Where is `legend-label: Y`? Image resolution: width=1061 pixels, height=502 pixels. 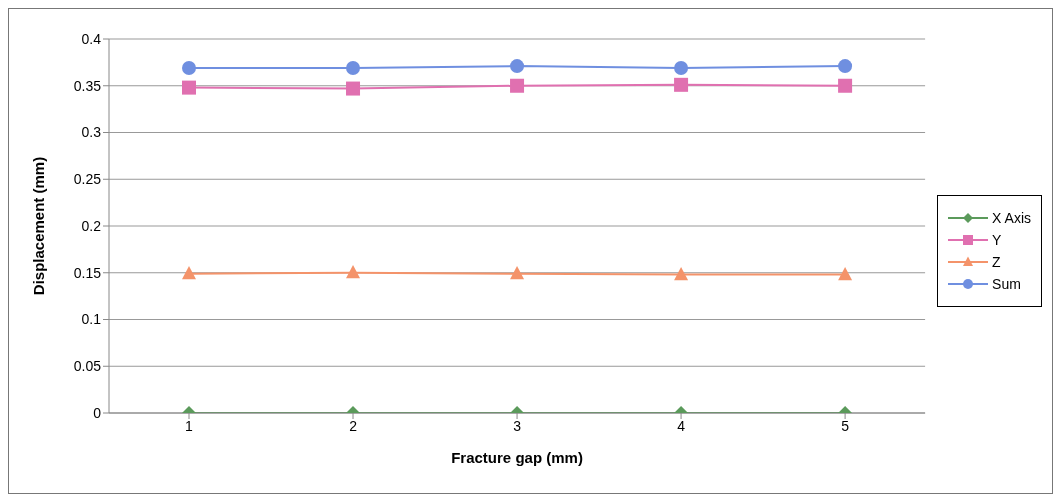
legend-label: Y is located at coordinates (997, 240).